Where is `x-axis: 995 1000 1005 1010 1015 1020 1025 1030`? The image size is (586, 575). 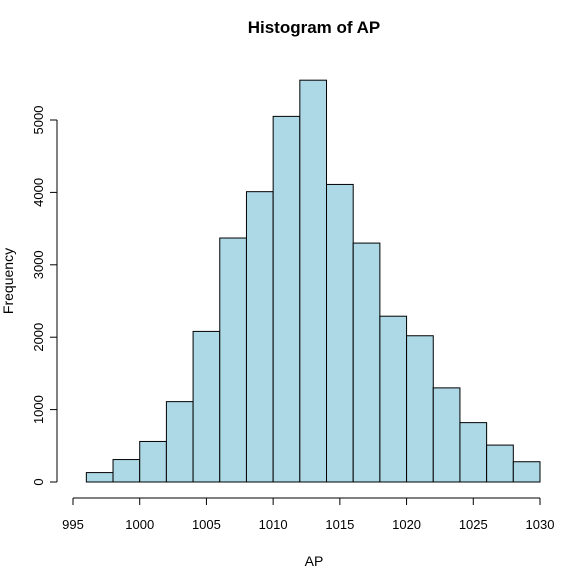 x-axis: 995 1000 1005 1010 1015 1020 1025 1030 is located at coordinates (308, 514).